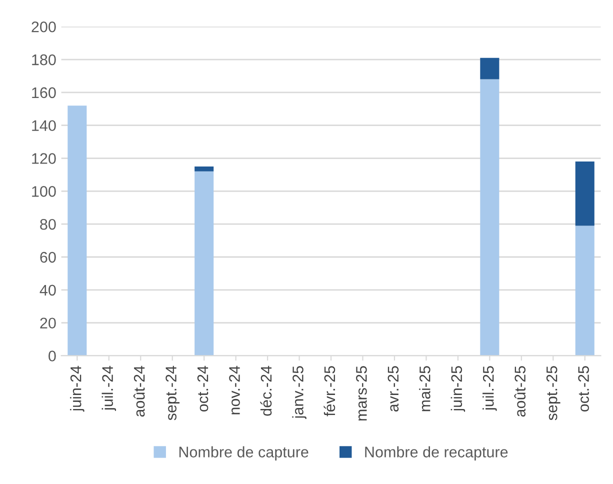 This screenshot has width=613, height=484. What do you see at coordinates (44, 26) in the screenshot?
I see `y-tick-label: 200` at bounding box center [44, 26].